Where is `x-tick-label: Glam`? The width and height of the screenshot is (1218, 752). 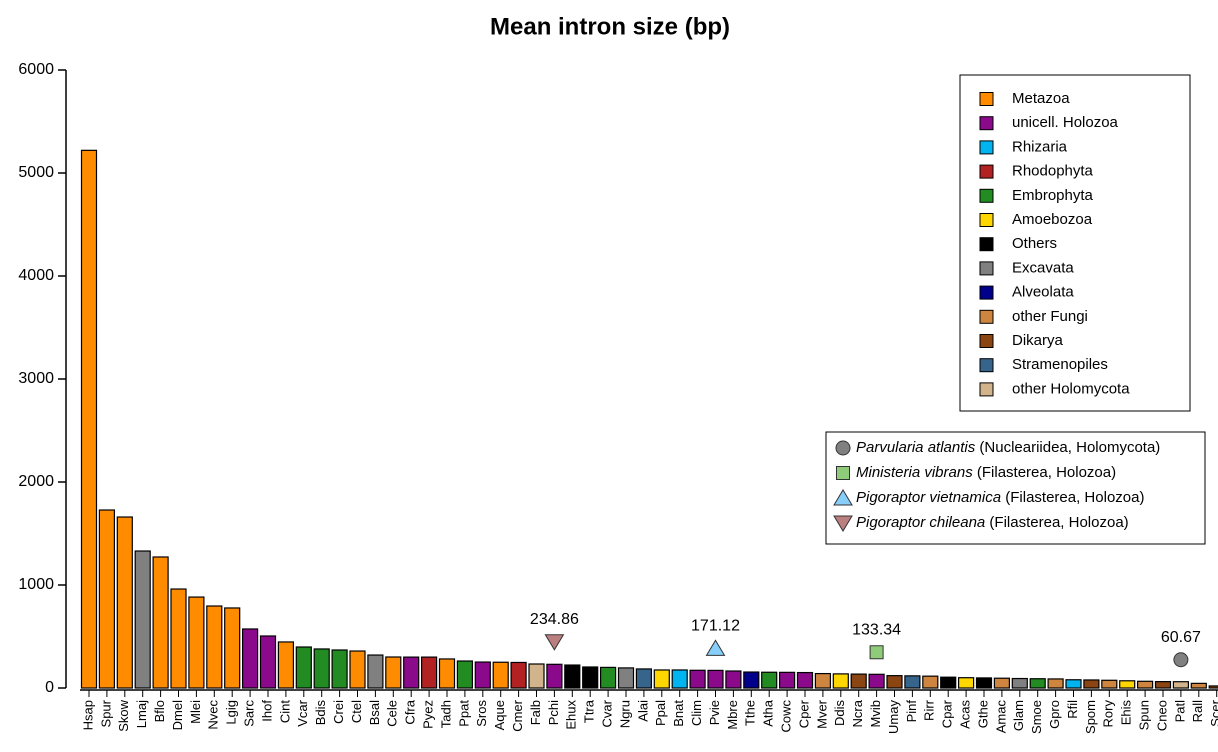
x-tick-label: Glam is located at coordinates (1018, 715).